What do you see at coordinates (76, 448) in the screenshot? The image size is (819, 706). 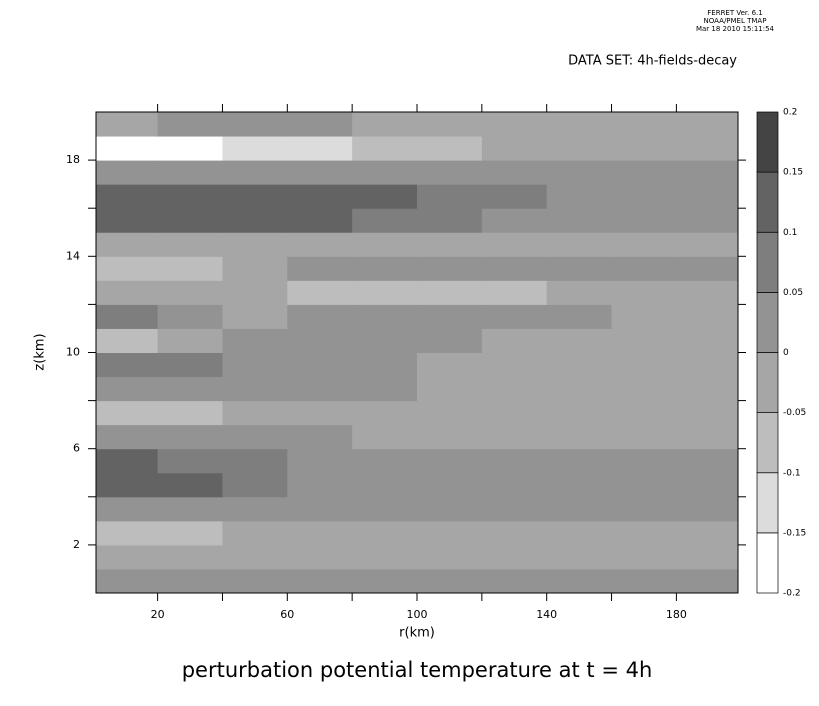 I see `y-tick-label: 6` at bounding box center [76, 448].